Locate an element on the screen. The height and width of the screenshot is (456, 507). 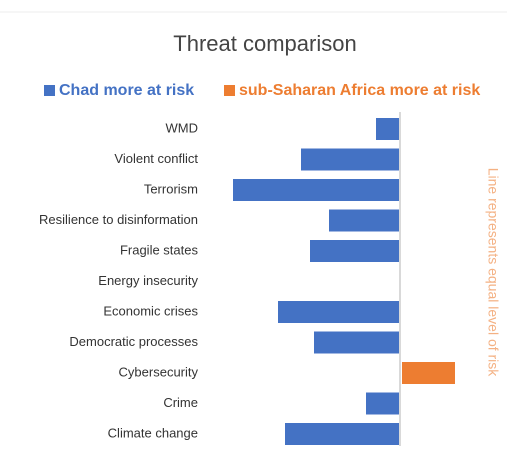
category-label: Cybersecurity is located at coordinates (159, 371).